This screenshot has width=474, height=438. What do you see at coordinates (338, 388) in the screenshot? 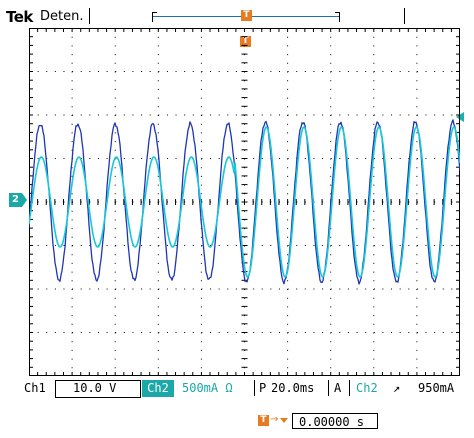
I see `trigger-mode: A` at bounding box center [338, 388].